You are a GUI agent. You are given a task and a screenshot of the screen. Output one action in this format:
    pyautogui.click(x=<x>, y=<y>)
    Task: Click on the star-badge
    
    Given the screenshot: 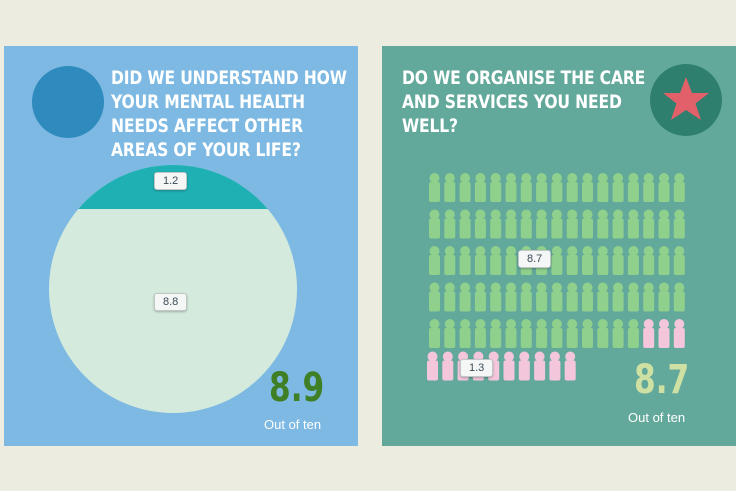 What is the action you would take?
    pyautogui.click(x=686, y=100)
    